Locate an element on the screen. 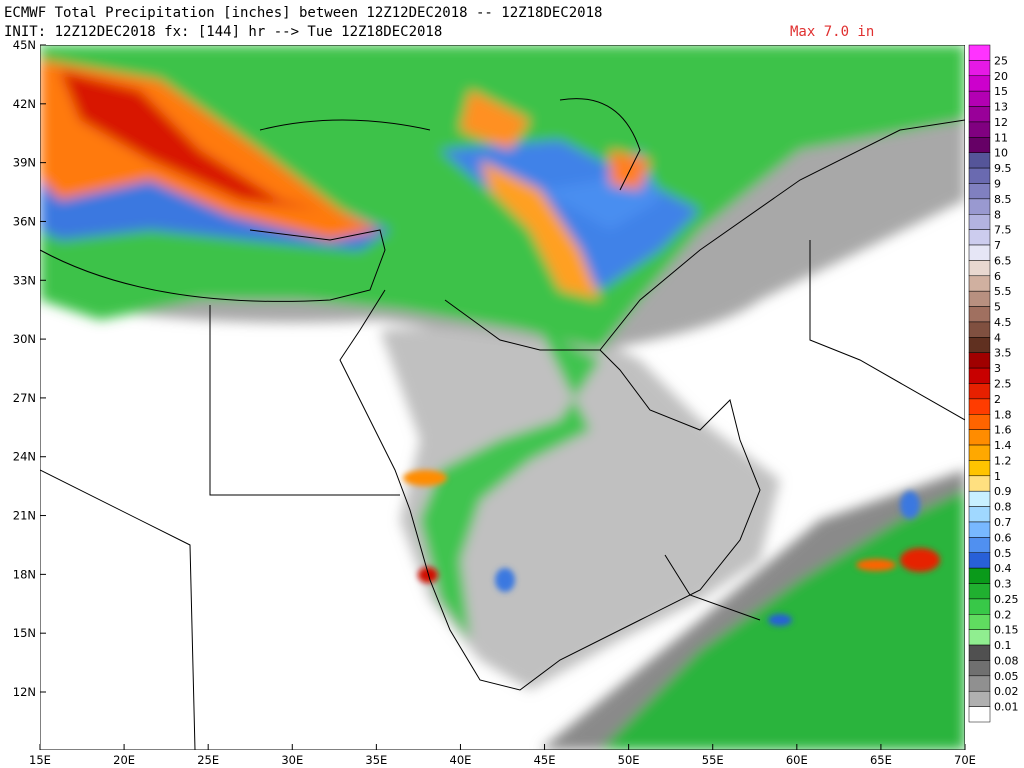 The height and width of the screenshot is (768, 1024). lon-label: 15E is located at coordinates (40, 760).